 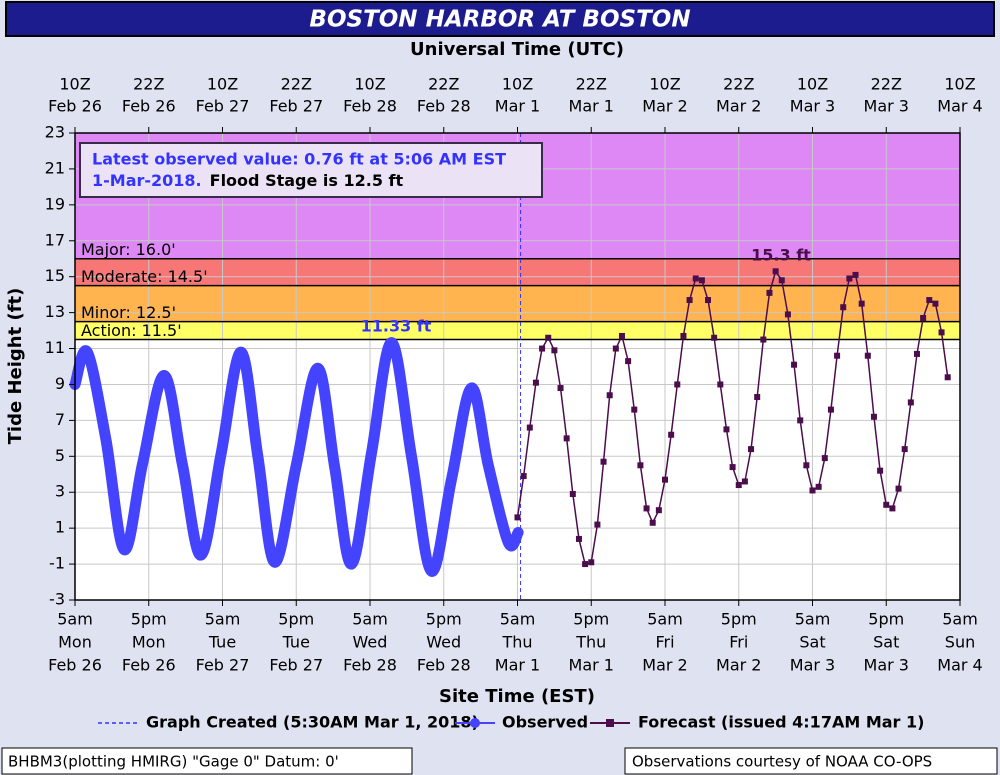 What do you see at coordinates (517, 106) in the screenshot?
I see `x2-tick-label: Mar 1` at bounding box center [517, 106].